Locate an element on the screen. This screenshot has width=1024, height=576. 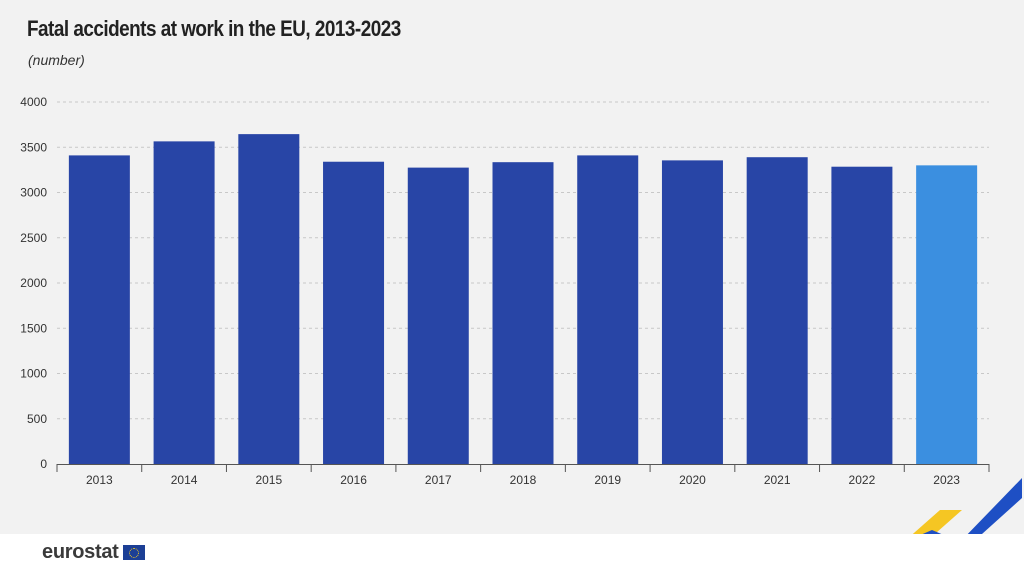
x-tick-label: 2016 is located at coordinates (353, 480).